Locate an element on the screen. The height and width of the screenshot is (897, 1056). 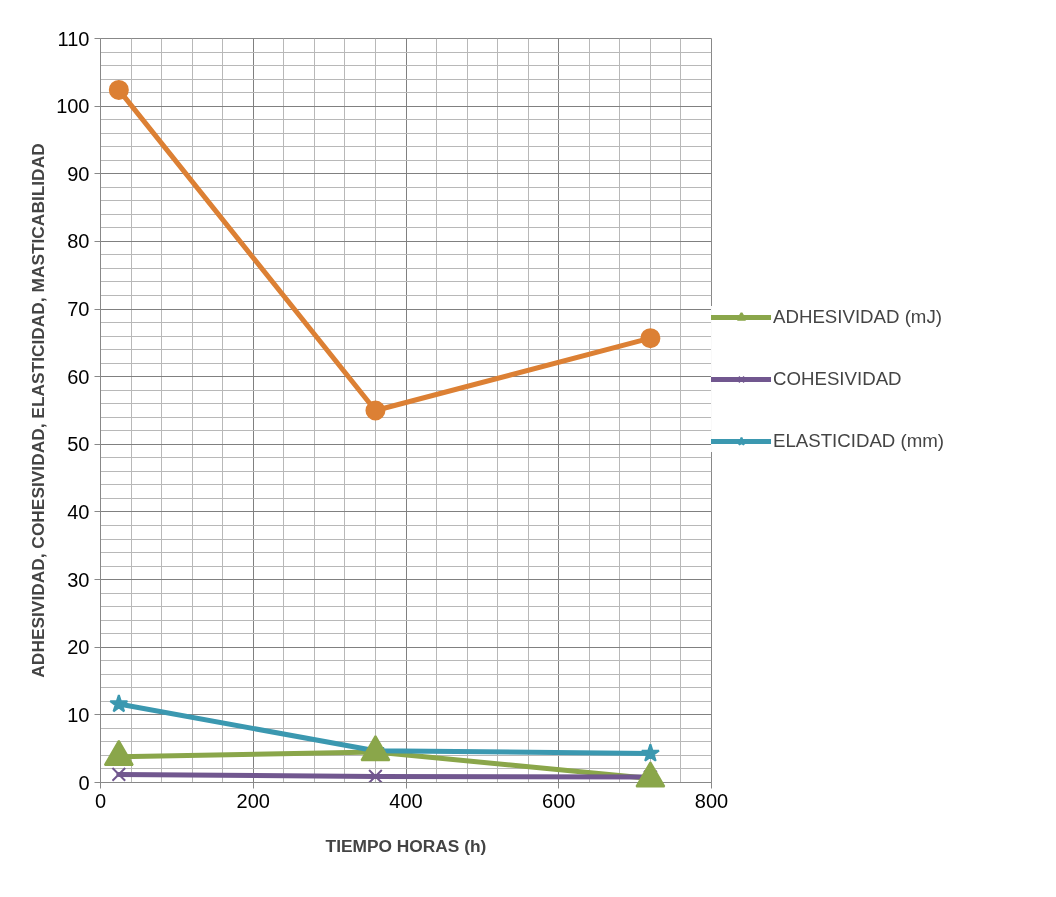
y-tick-label: 20 is located at coordinates (78, 647).